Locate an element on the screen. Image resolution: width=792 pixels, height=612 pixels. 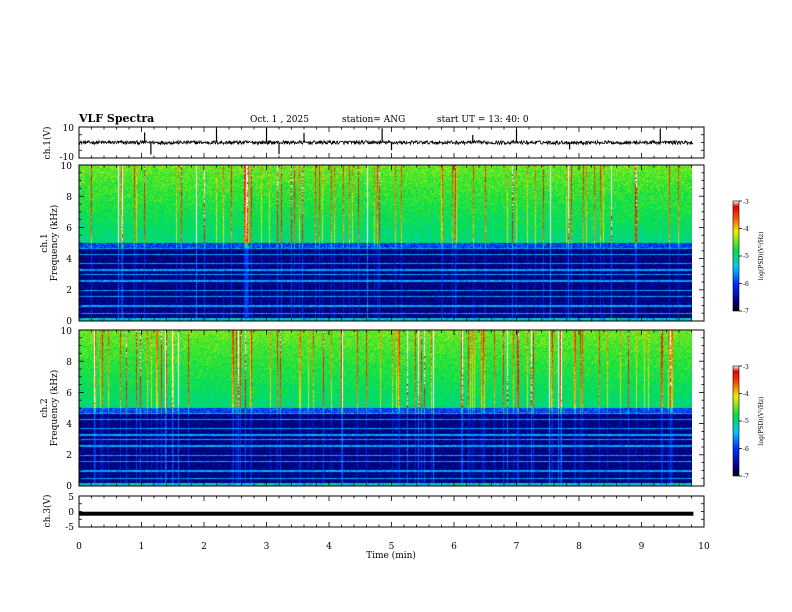
ch1-spectrogram-ylabel-freq: Frequency (kHz) is located at coordinates (54, 243).